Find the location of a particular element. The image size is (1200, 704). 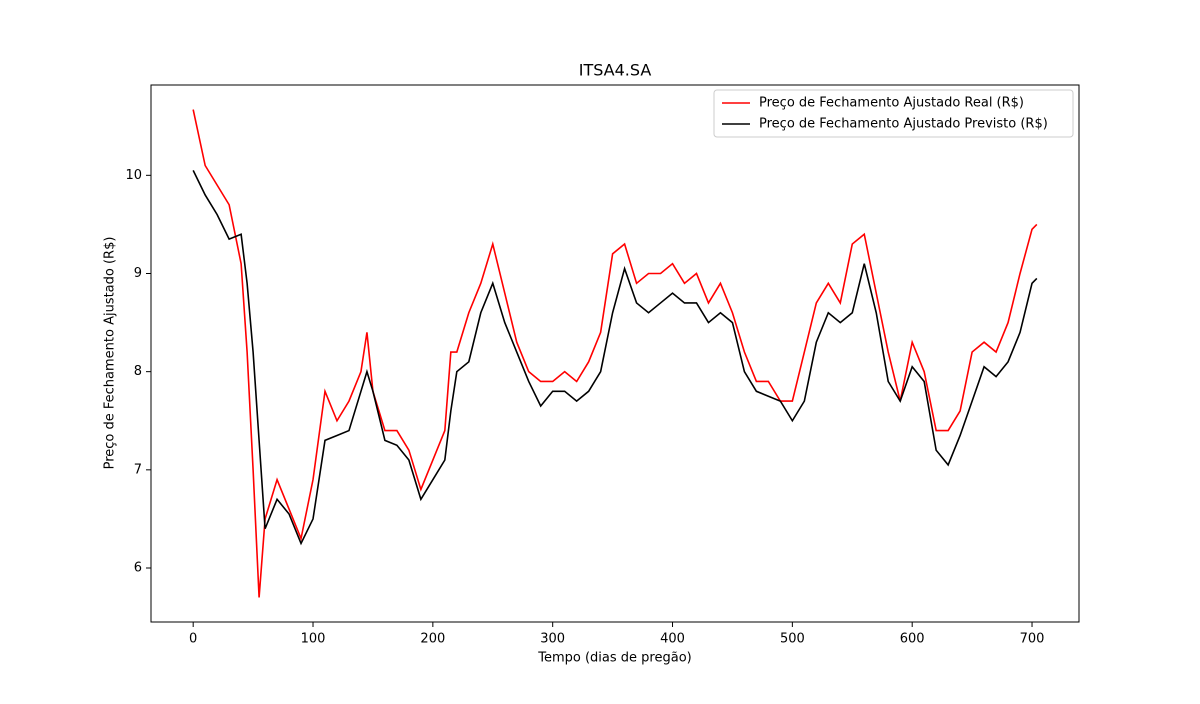

y-tick-label: 6 is located at coordinates (138, 568).